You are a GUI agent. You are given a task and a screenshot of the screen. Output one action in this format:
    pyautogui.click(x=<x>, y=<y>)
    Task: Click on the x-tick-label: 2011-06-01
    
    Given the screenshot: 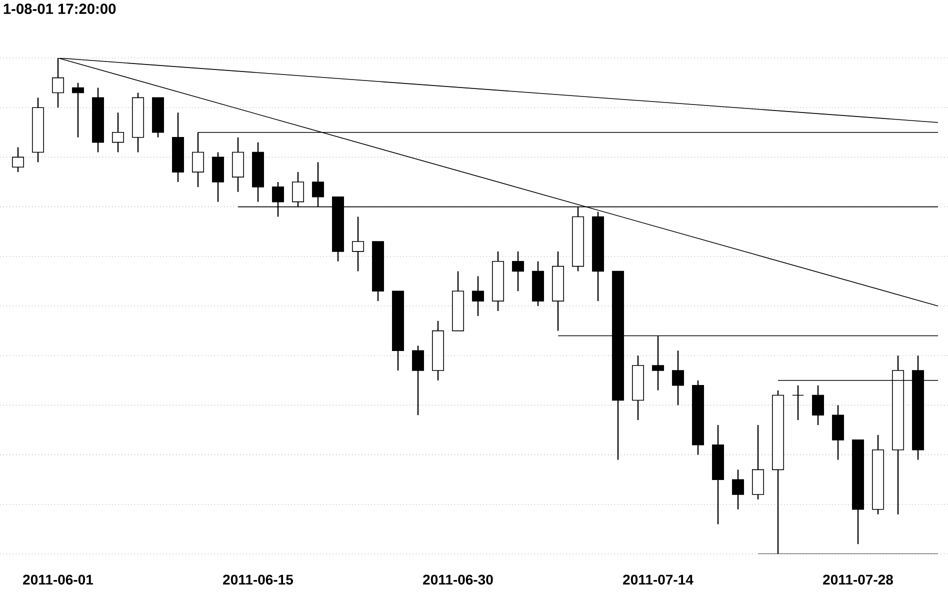 What is the action you would take?
    pyautogui.click(x=58, y=579)
    